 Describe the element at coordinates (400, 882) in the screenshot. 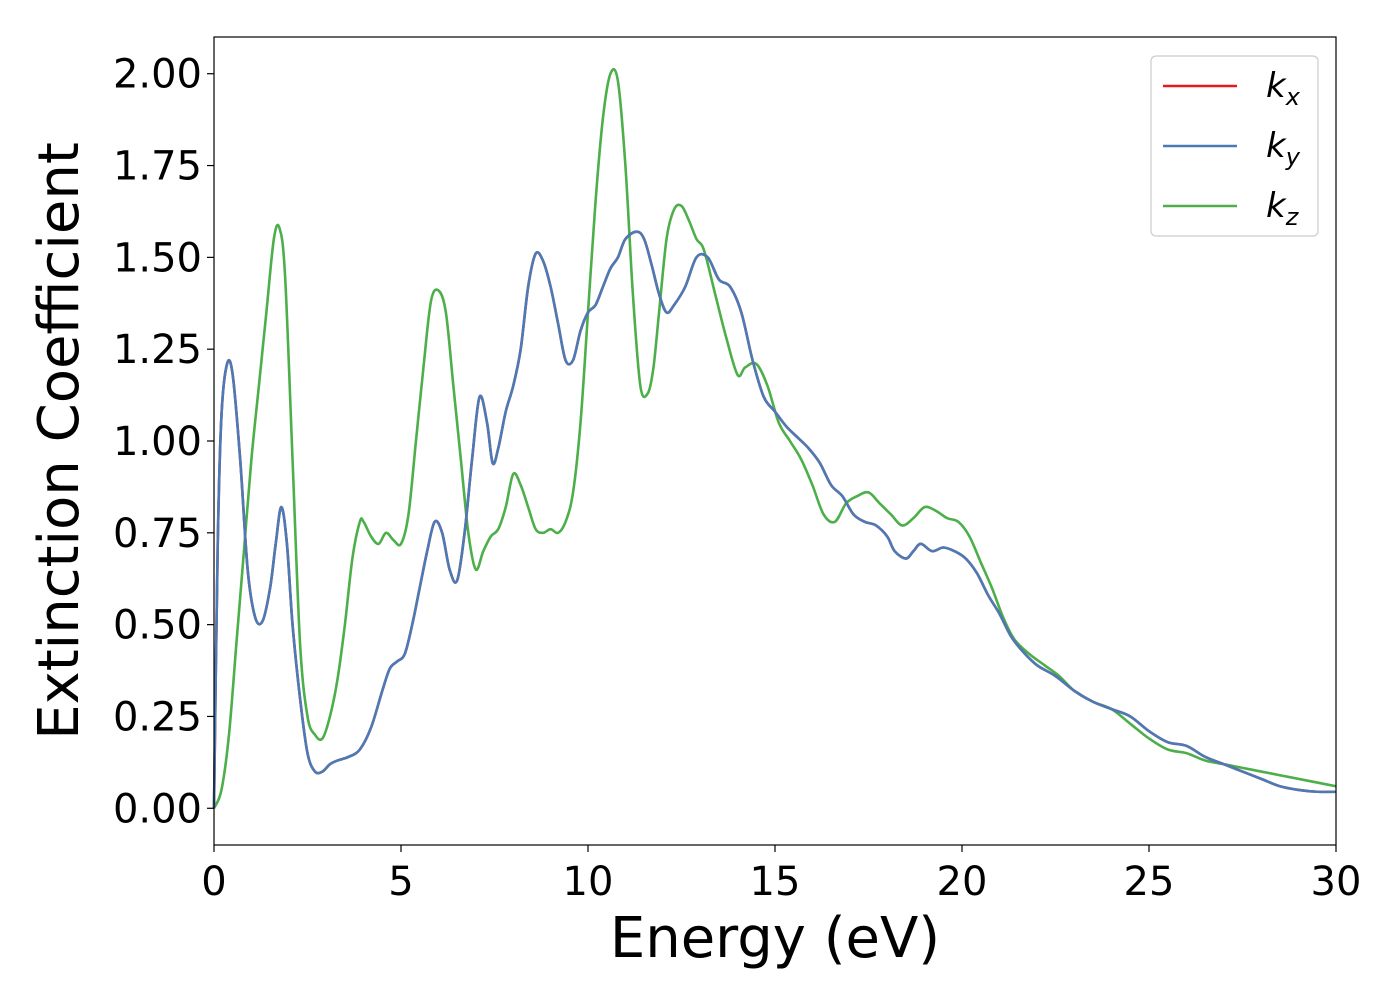

I see `x-tick-label: 5` at that location.